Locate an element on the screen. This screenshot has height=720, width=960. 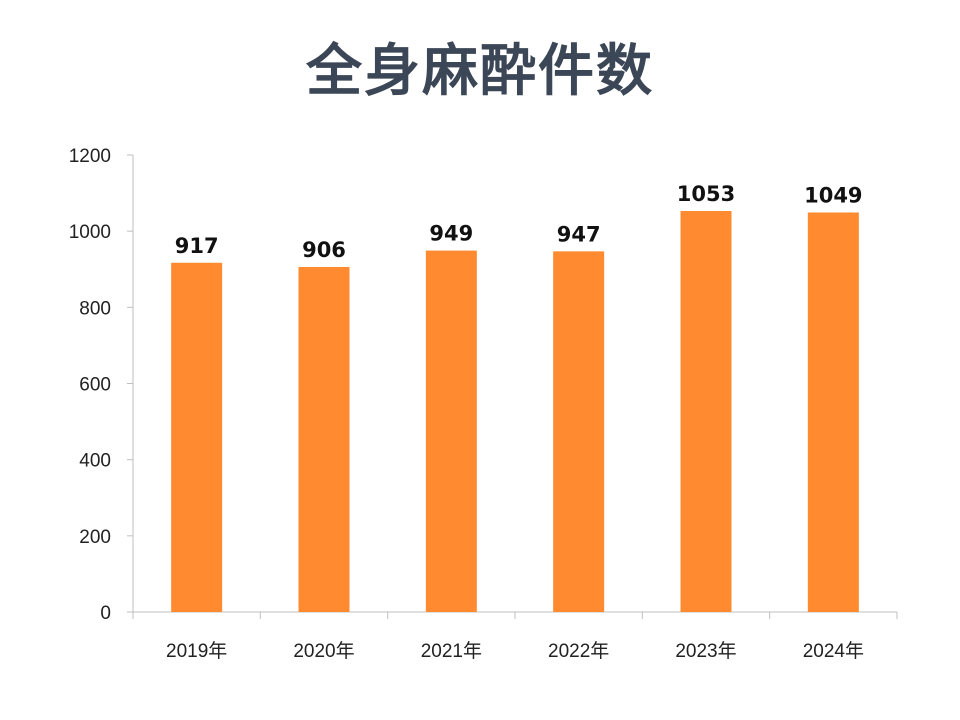
data-label: 917 is located at coordinates (197, 246).